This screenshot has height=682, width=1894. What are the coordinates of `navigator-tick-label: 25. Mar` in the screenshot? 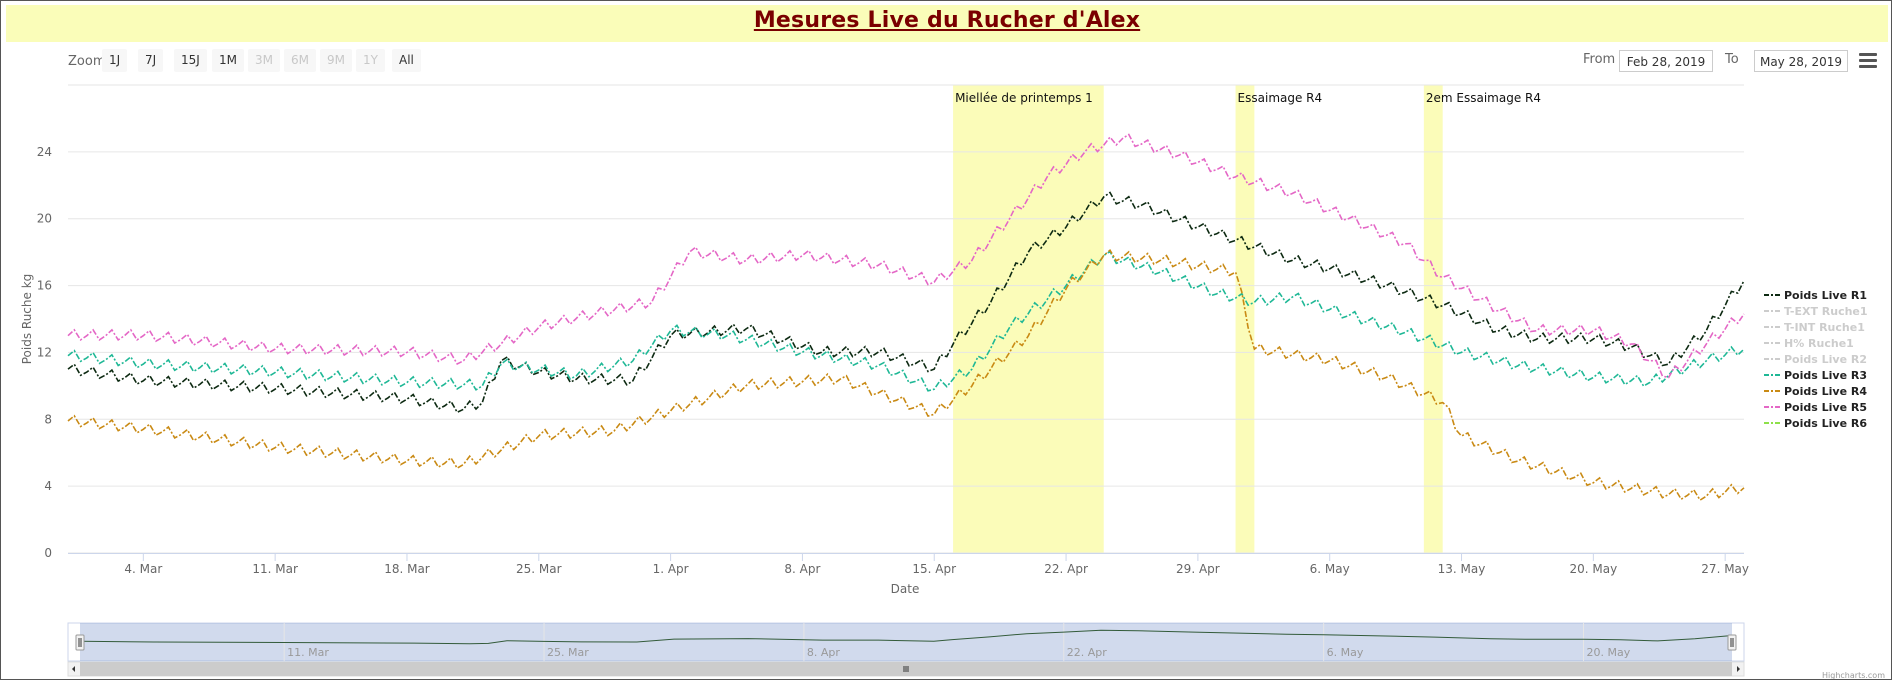 It's located at (568, 652).